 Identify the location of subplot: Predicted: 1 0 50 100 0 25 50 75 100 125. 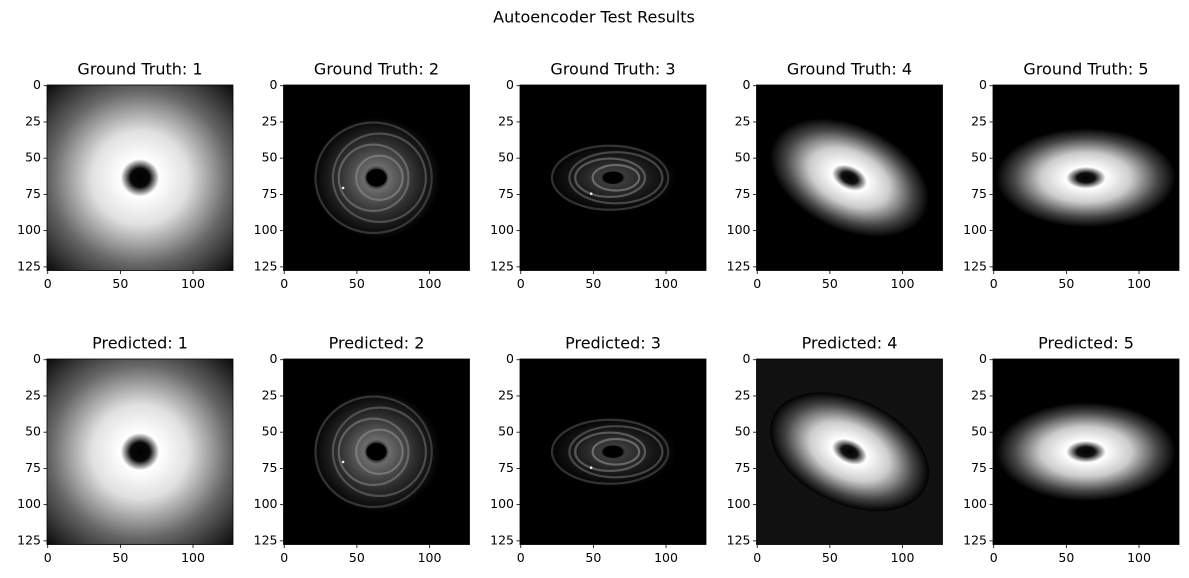
(125, 449).